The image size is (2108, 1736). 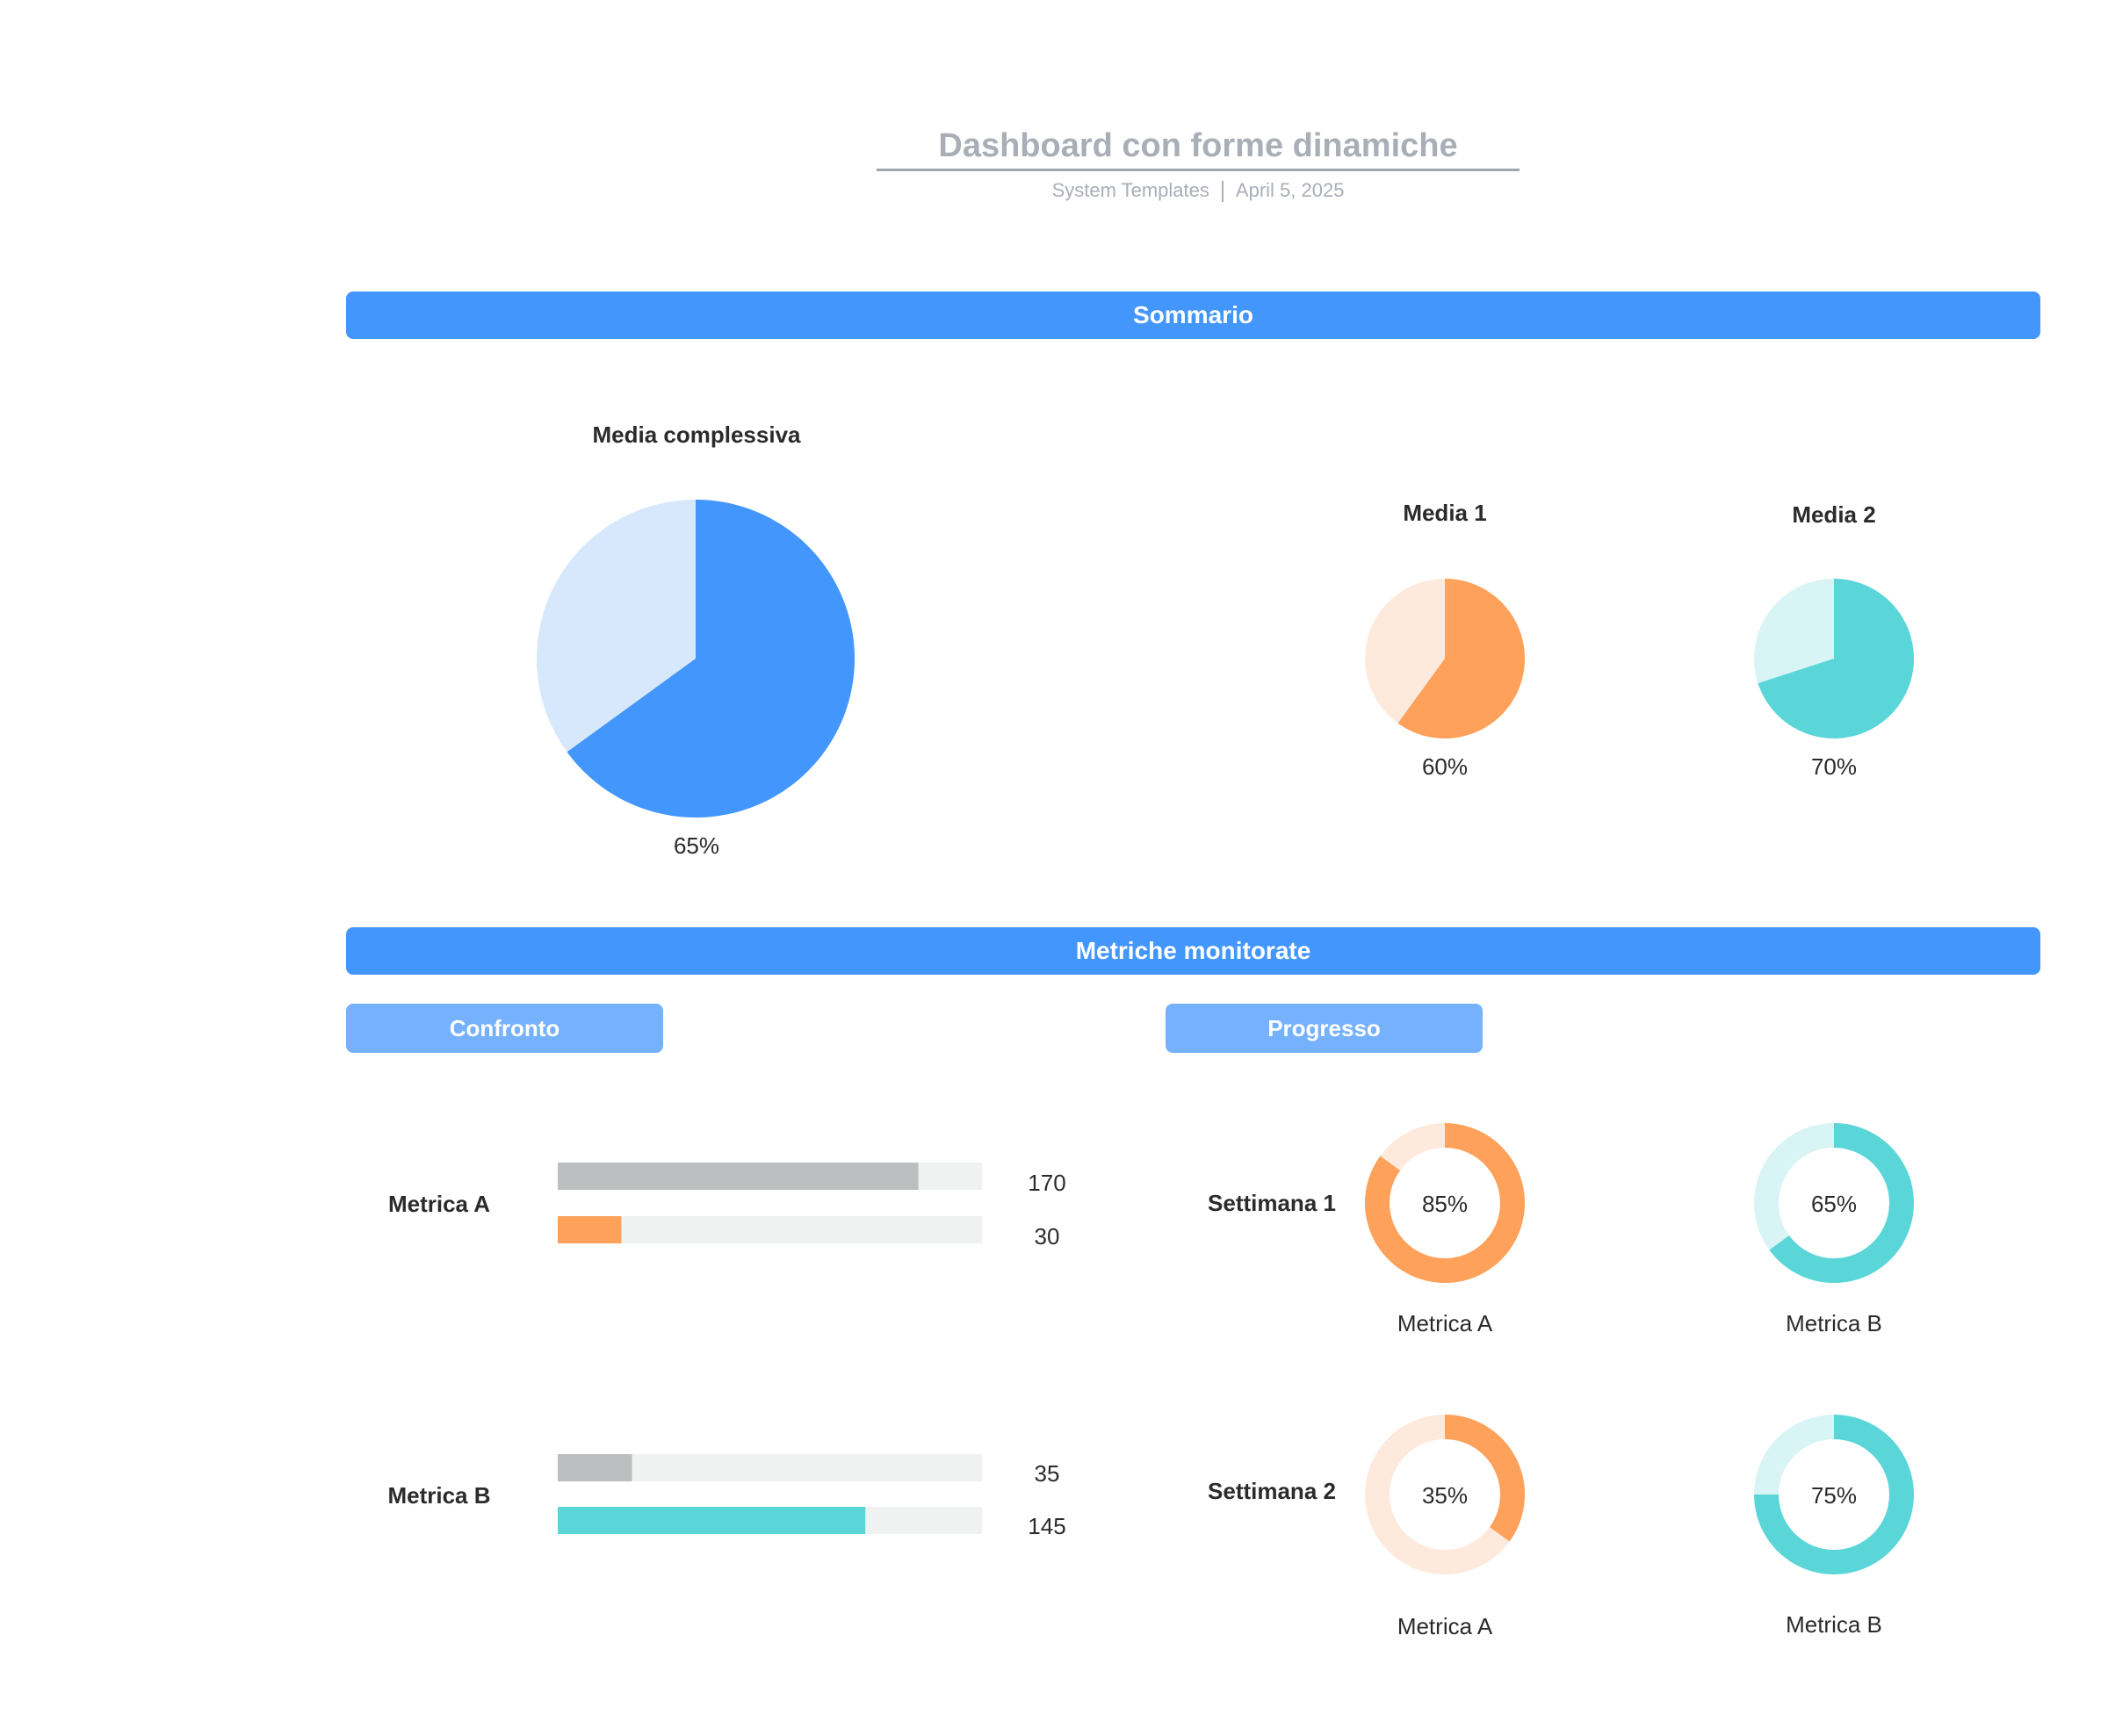 I want to click on donut-value-label: 75%, so click(x=1834, y=1496).